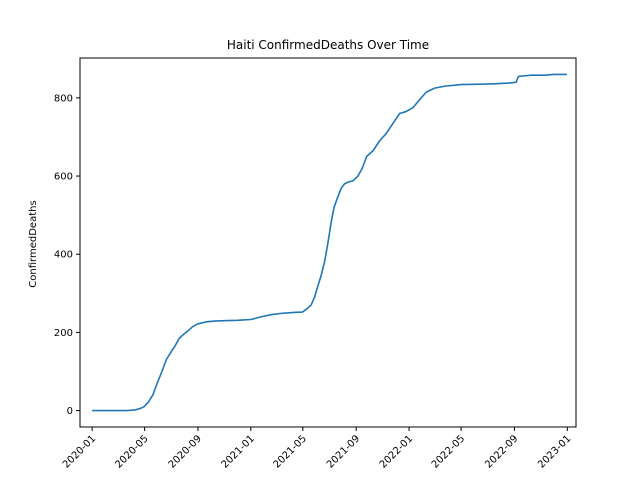  I want to click on y-axis-label: ConfirmedDeaths, so click(33, 243).